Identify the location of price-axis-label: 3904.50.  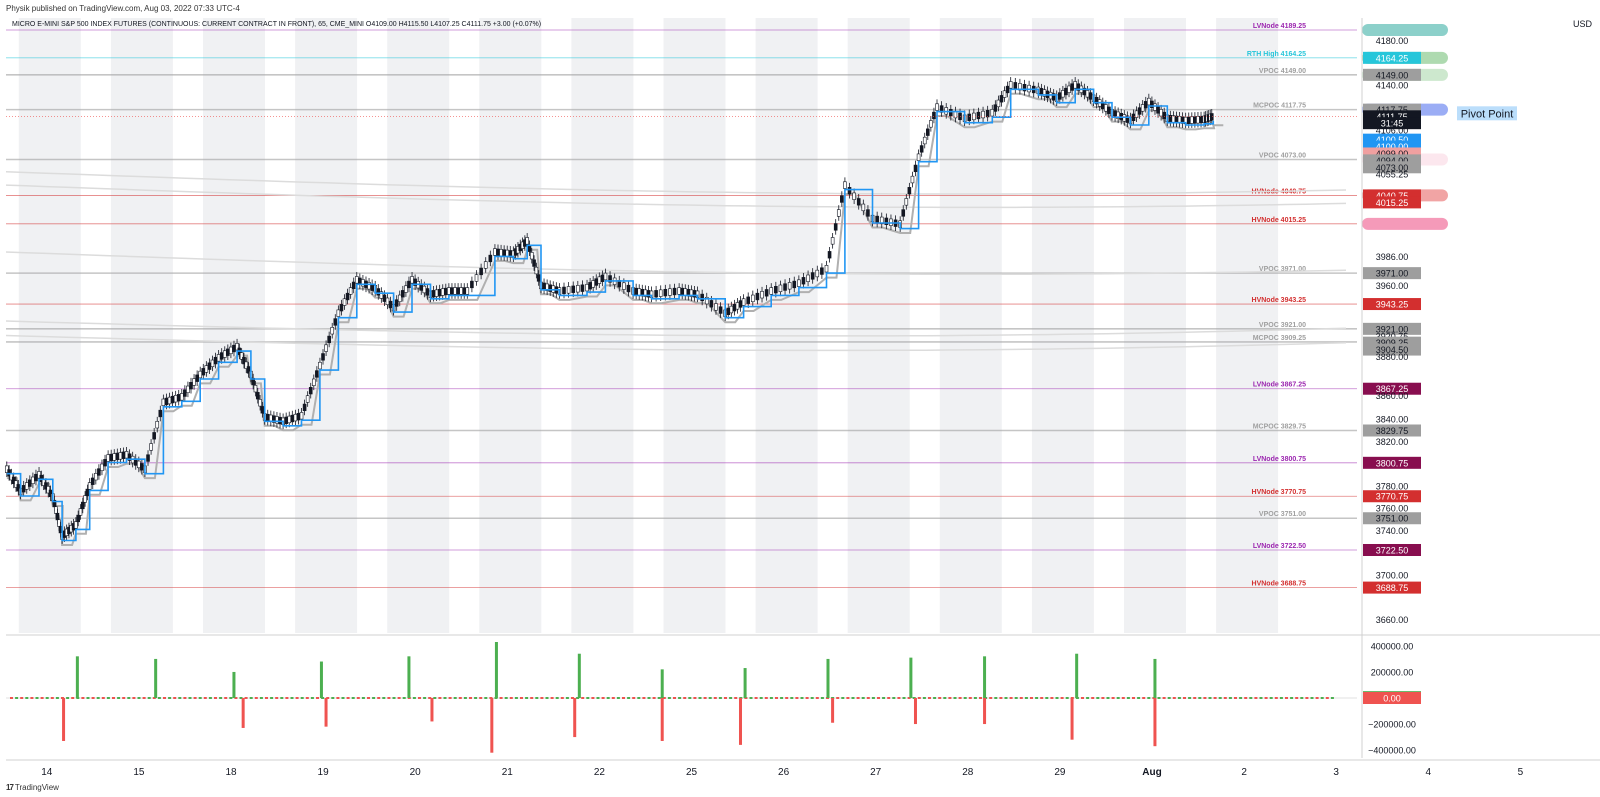
(1392, 350).